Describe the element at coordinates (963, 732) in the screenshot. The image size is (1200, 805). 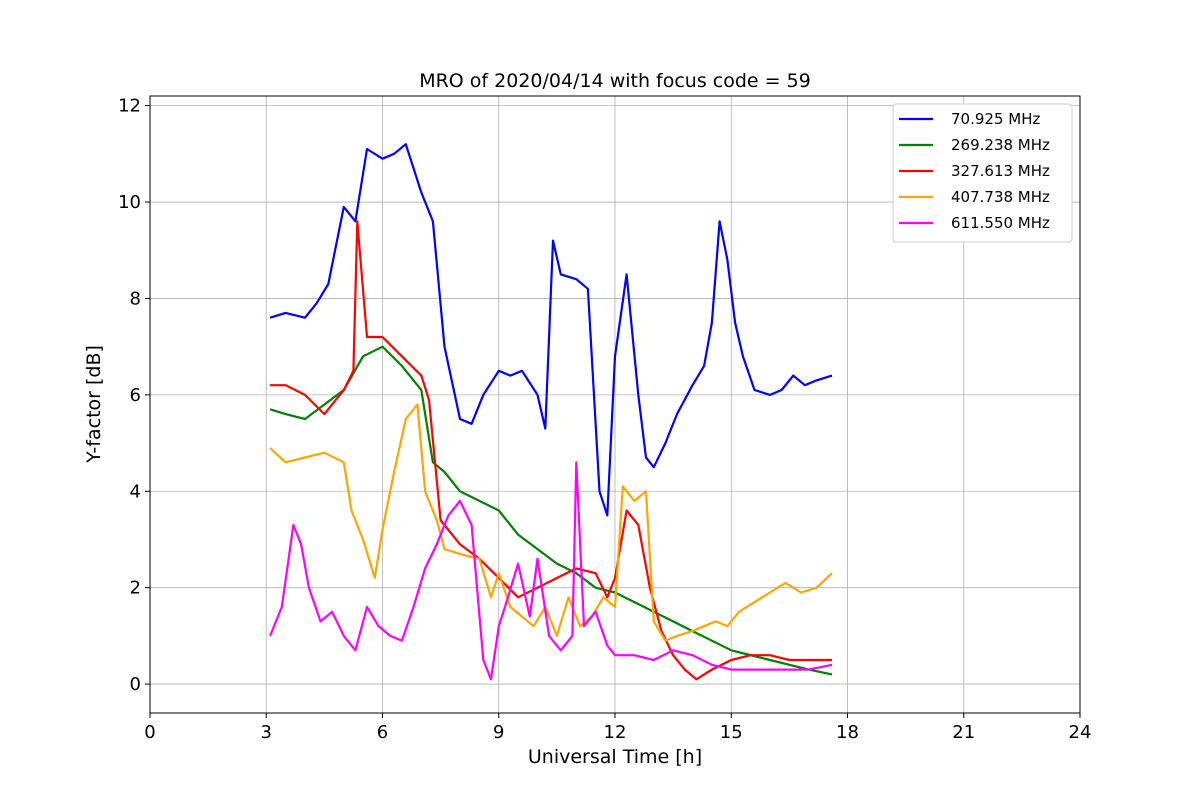
I see `x-tick-label: 21` at that location.